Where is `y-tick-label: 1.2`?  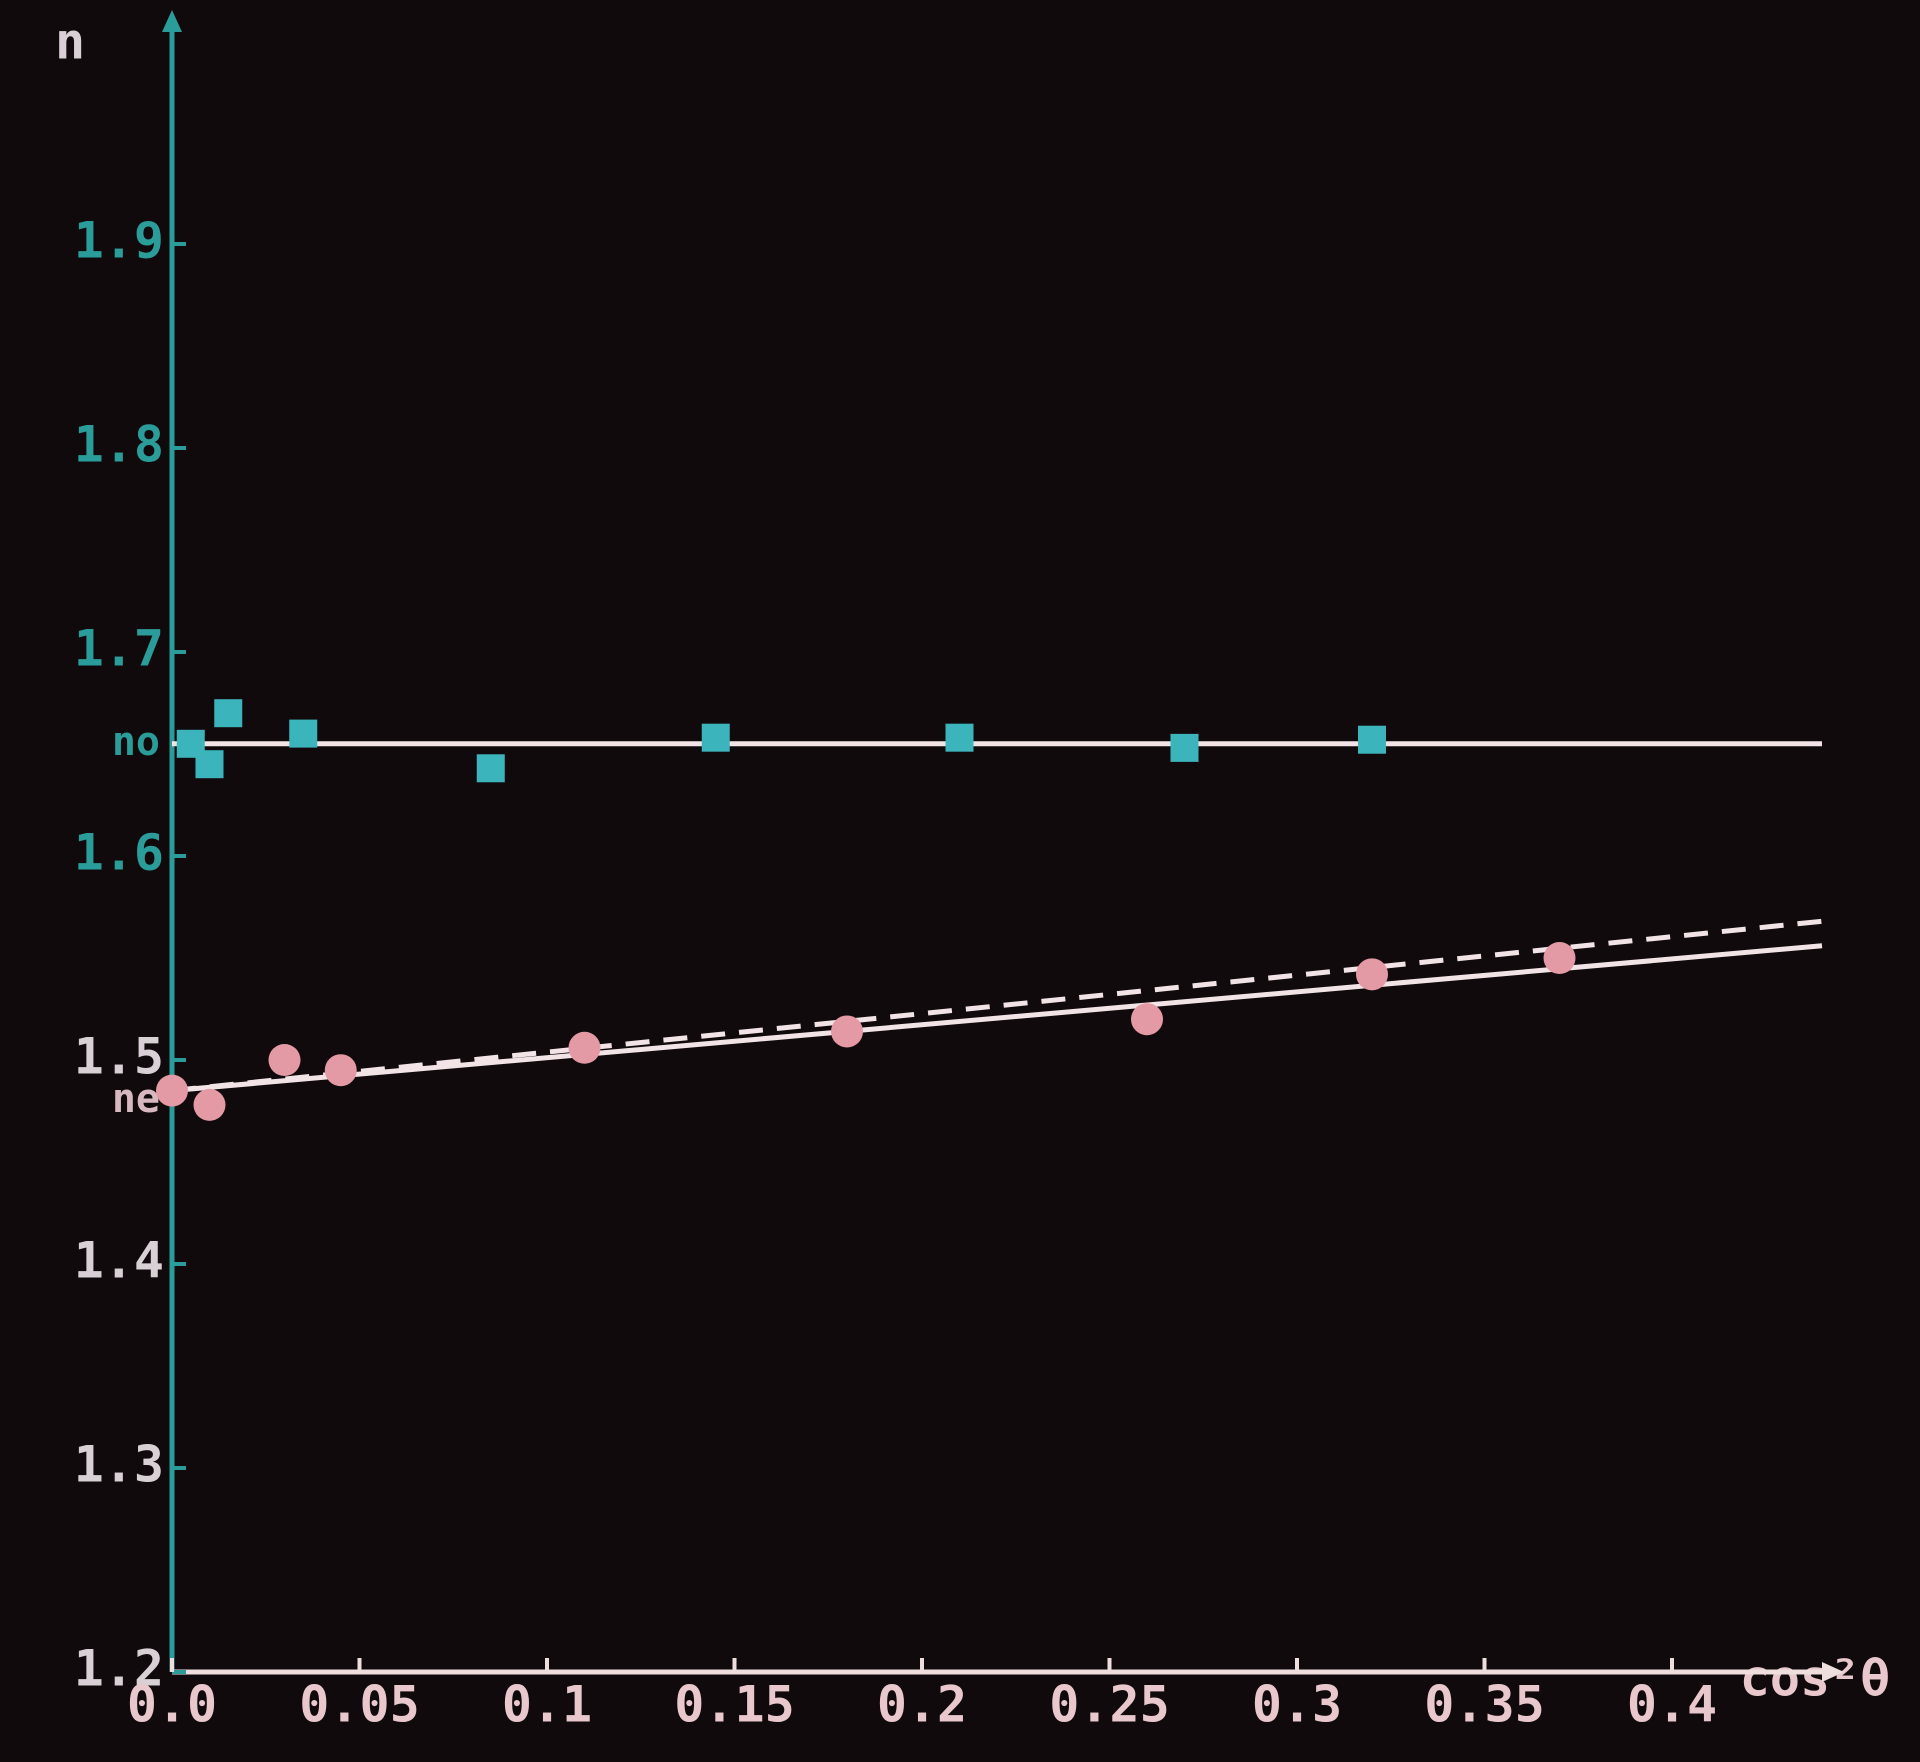 y-tick-label: 1.2 is located at coordinates (119, 1669).